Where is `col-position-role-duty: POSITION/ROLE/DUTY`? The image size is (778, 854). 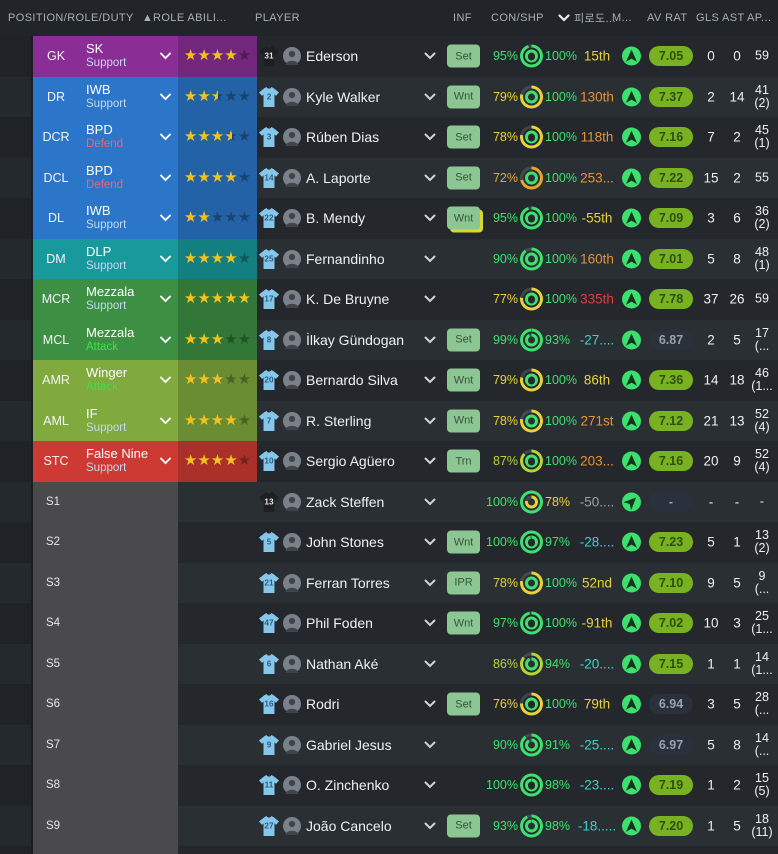
col-position-role-duty: POSITION/ROLE/DUTY is located at coordinates (71, 18).